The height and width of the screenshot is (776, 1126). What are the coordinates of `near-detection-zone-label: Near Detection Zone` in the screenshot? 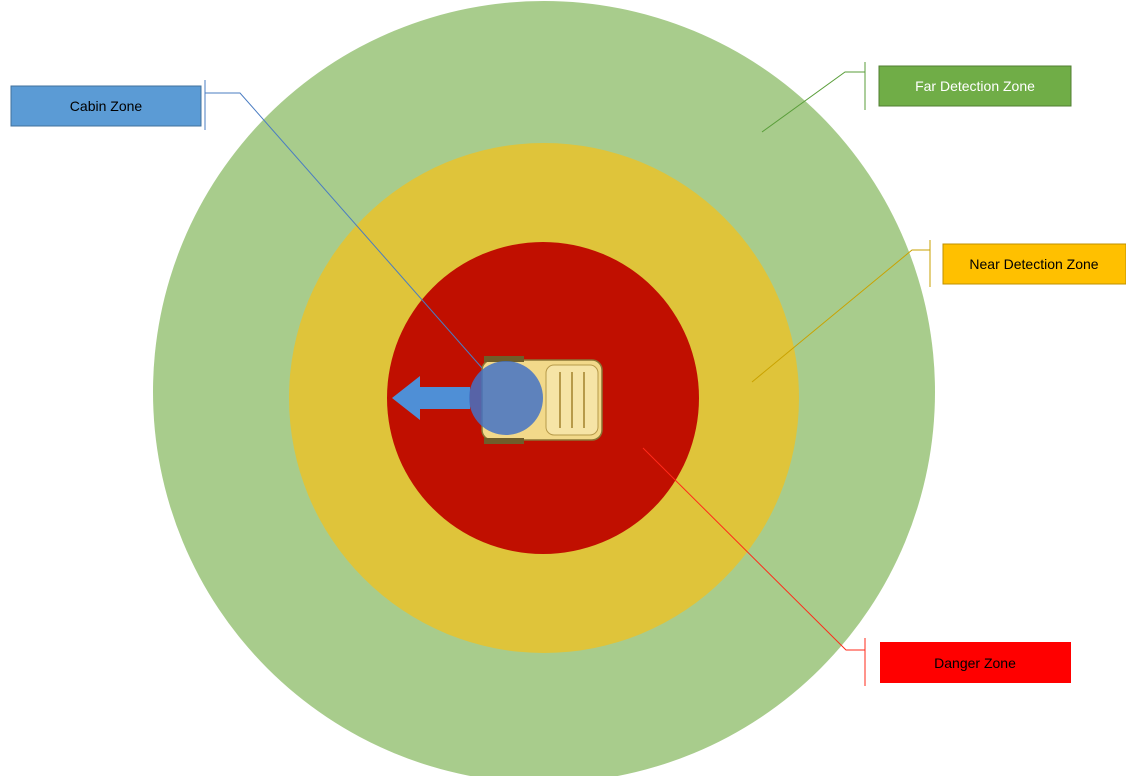 It's located at (1034, 264).